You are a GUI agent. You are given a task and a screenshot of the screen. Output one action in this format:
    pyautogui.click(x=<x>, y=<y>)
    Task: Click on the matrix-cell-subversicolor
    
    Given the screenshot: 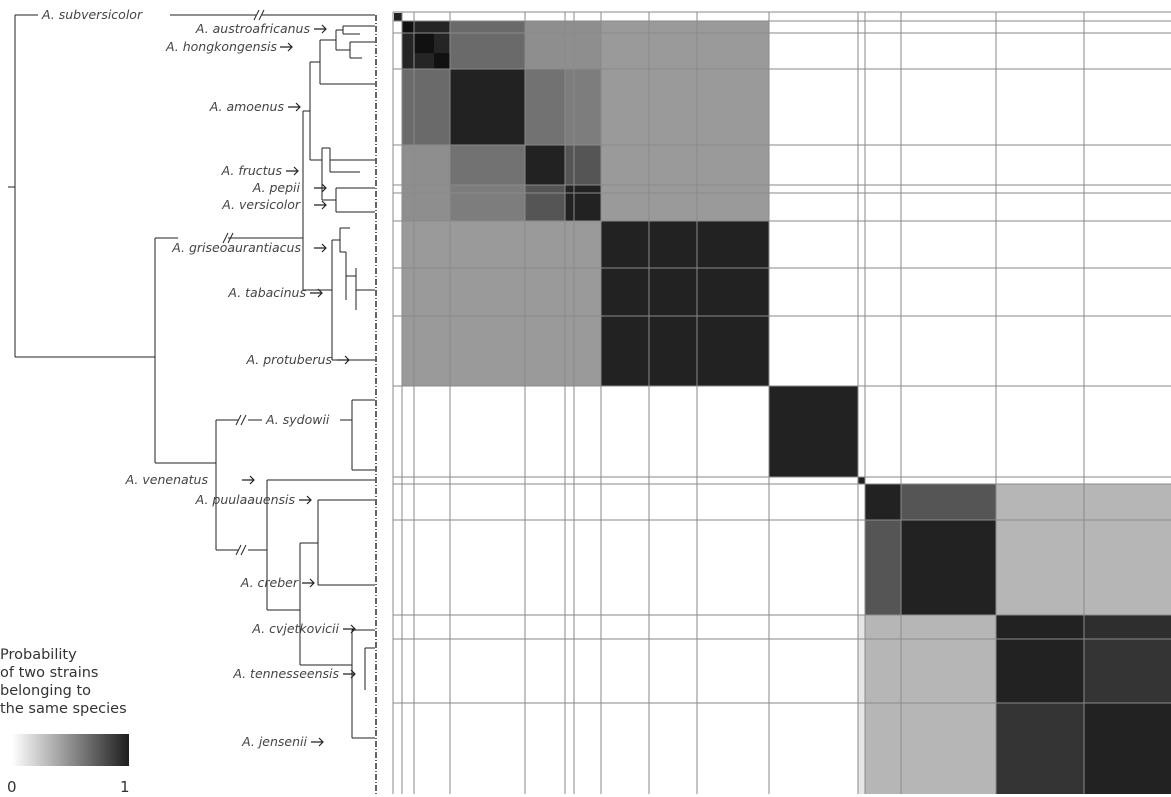 What is the action you would take?
    pyautogui.click(x=398, y=17)
    